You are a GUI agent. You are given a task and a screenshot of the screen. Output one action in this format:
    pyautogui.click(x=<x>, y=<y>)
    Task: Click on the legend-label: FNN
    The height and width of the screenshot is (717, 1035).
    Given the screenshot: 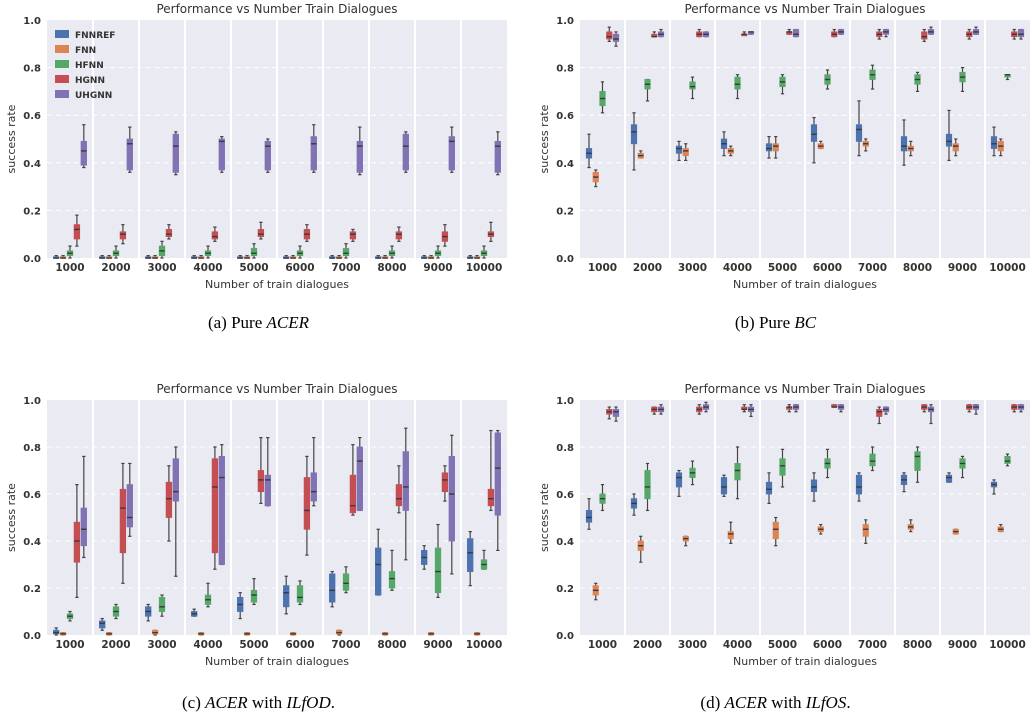 What is the action you would take?
    pyautogui.click(x=85, y=51)
    